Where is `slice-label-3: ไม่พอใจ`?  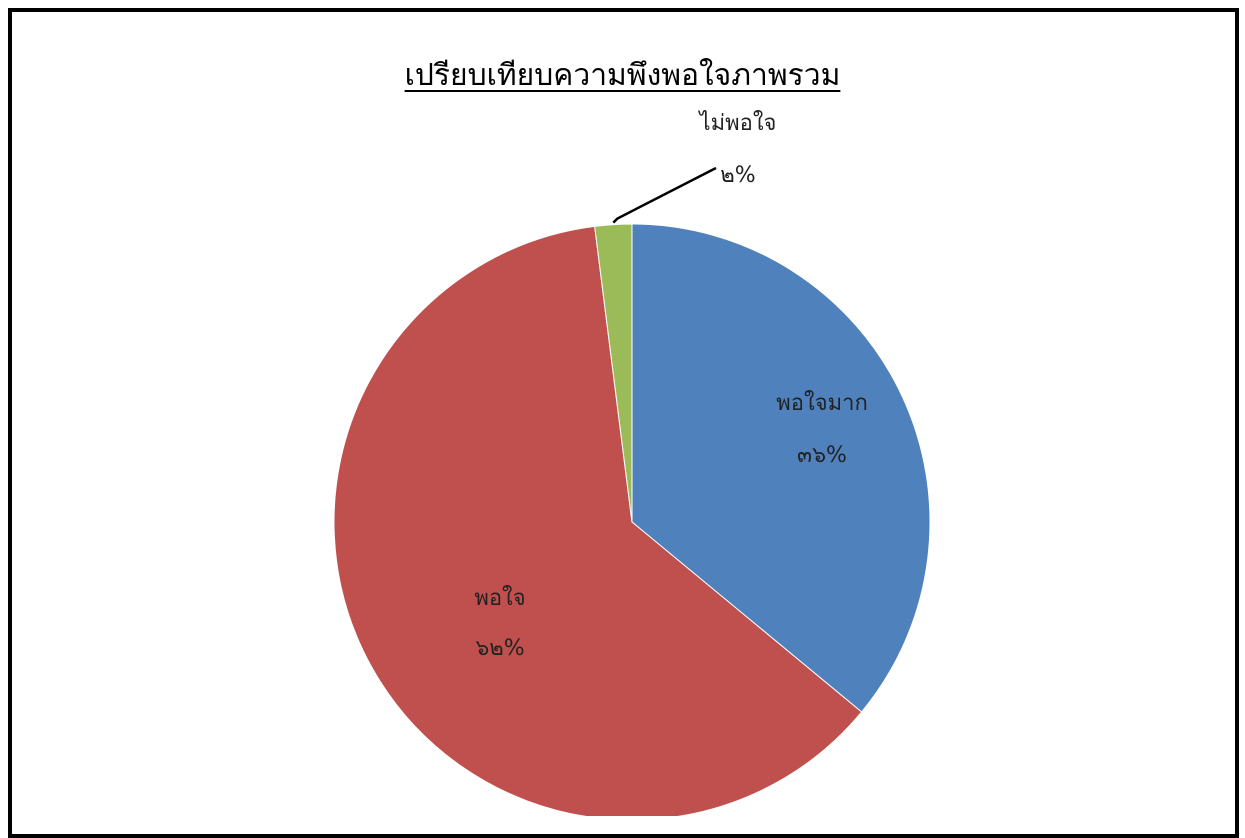
slice-label-3: ไม่พอใจ is located at coordinates (737, 123).